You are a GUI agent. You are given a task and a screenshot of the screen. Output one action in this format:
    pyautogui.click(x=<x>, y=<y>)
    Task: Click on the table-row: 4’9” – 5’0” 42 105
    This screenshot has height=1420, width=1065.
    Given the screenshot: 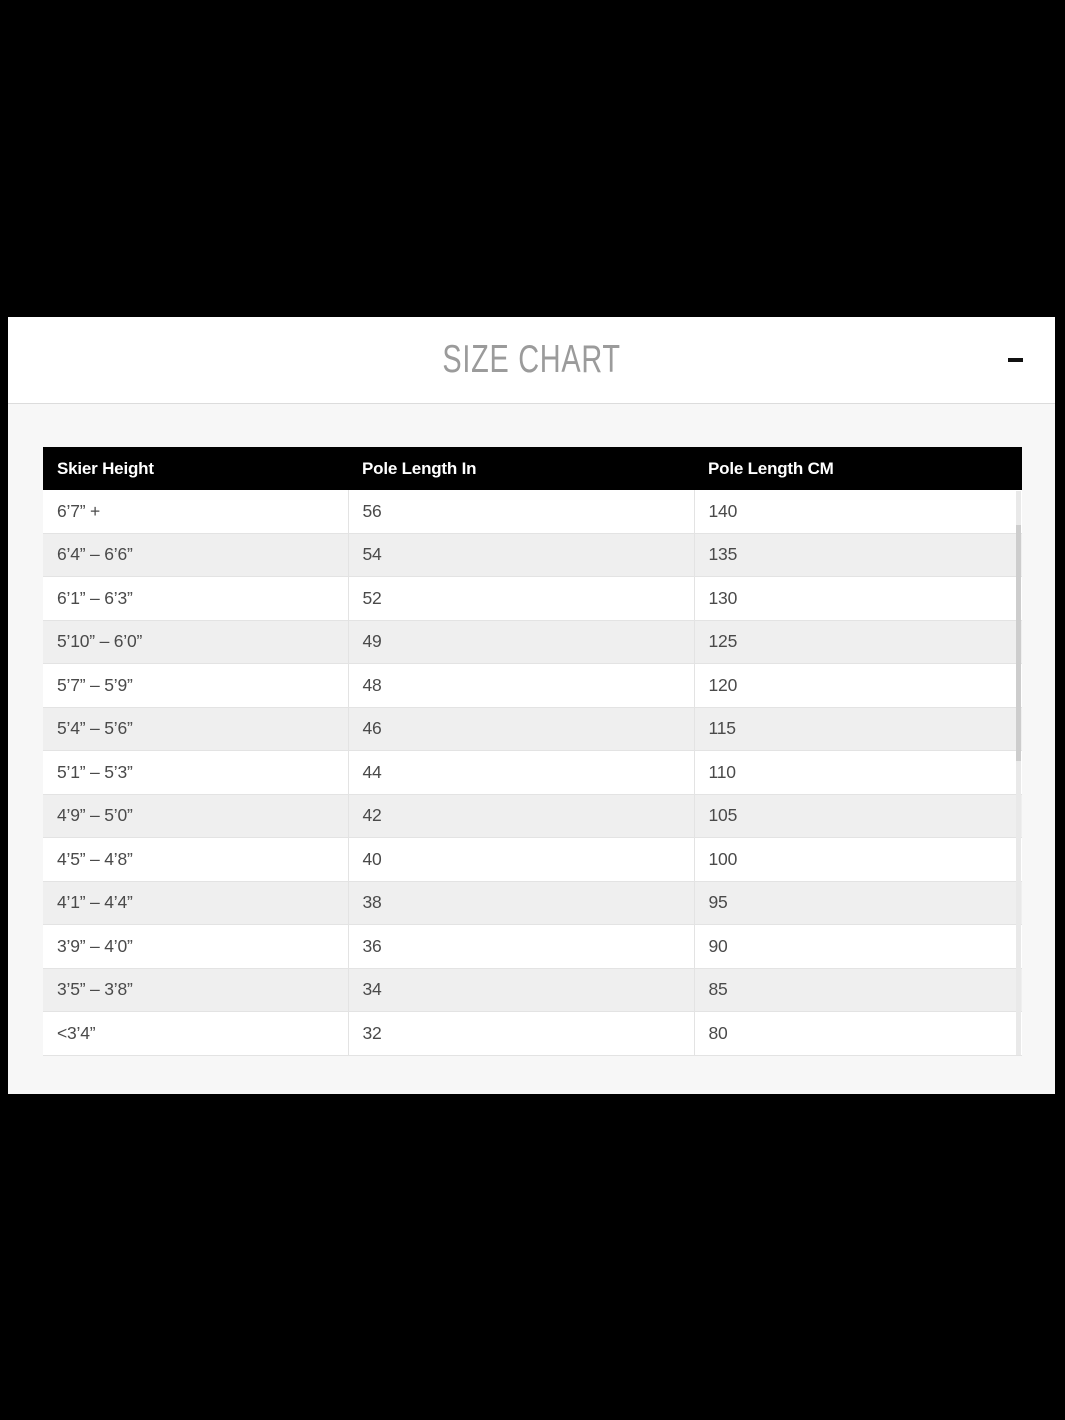 What is the action you would take?
    pyautogui.click(x=532, y=816)
    